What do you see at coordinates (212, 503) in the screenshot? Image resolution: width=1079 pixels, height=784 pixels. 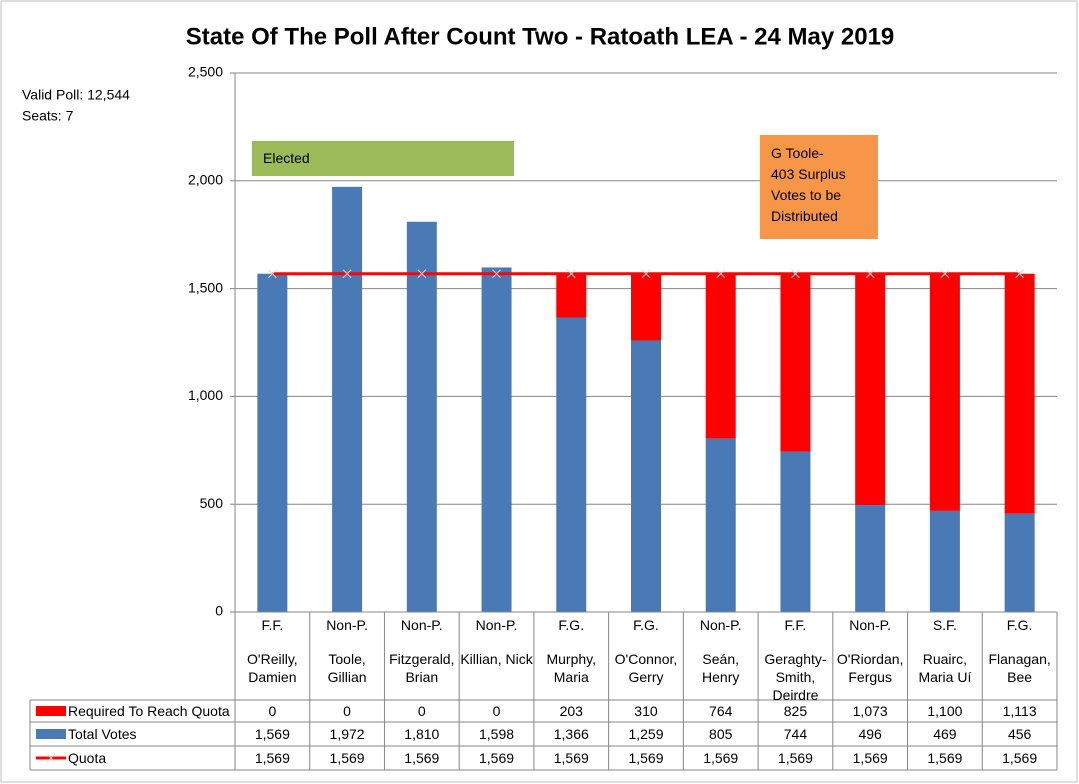 I see `y-tick-label: 500` at bounding box center [212, 503].